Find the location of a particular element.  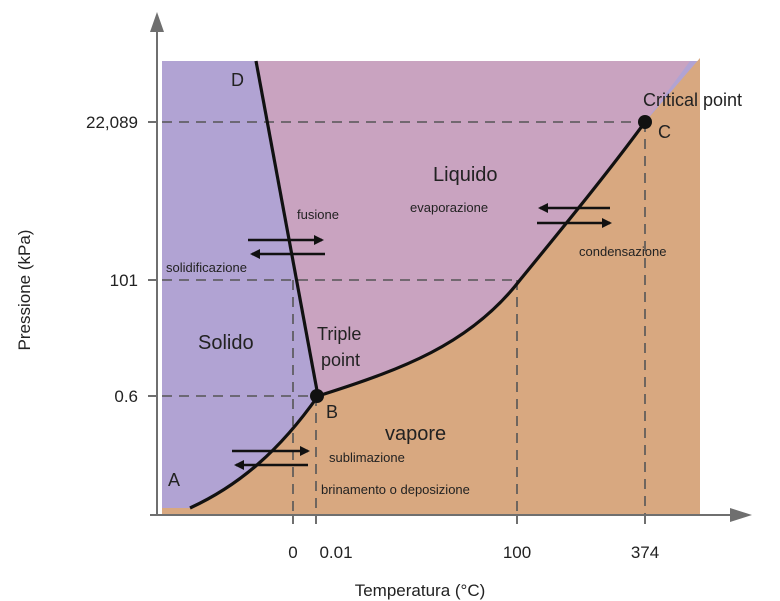

point-label-b: B is located at coordinates (332, 412).